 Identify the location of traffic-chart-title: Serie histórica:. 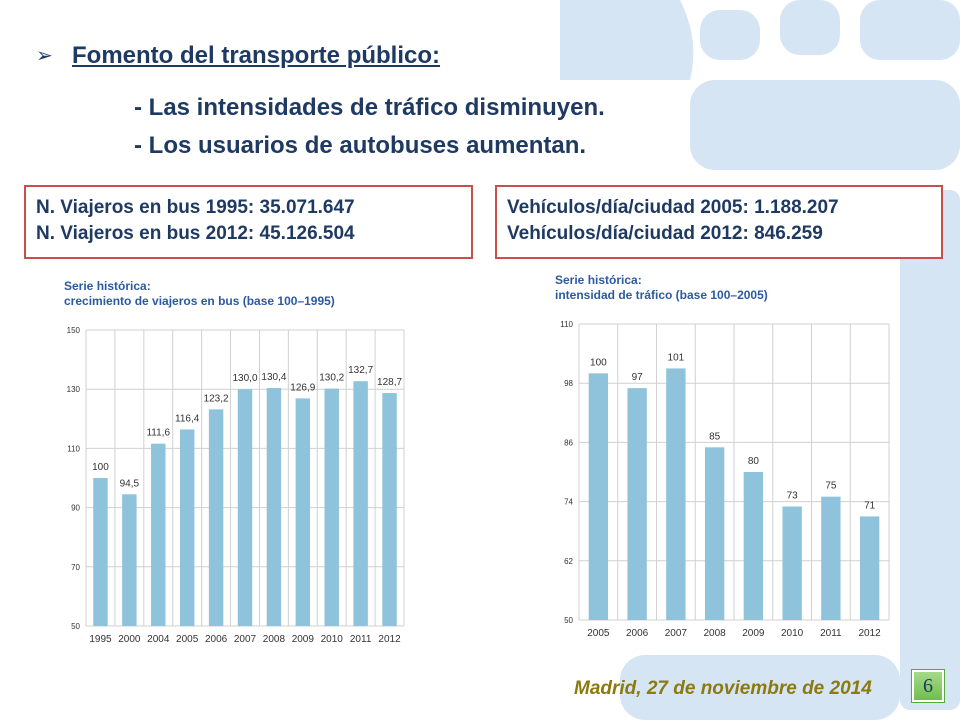
(598, 280).